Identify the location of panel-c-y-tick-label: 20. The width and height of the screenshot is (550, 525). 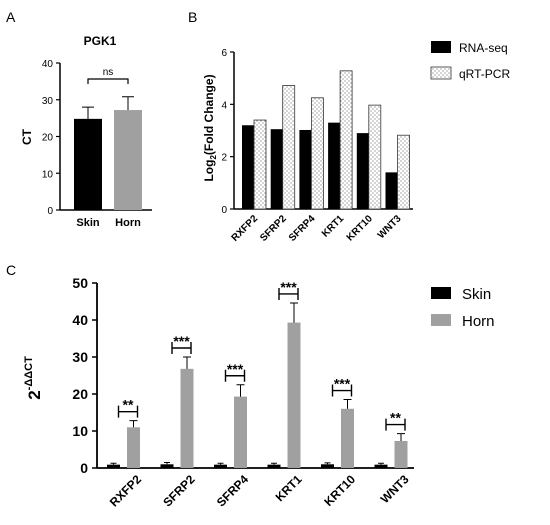
(80, 394).